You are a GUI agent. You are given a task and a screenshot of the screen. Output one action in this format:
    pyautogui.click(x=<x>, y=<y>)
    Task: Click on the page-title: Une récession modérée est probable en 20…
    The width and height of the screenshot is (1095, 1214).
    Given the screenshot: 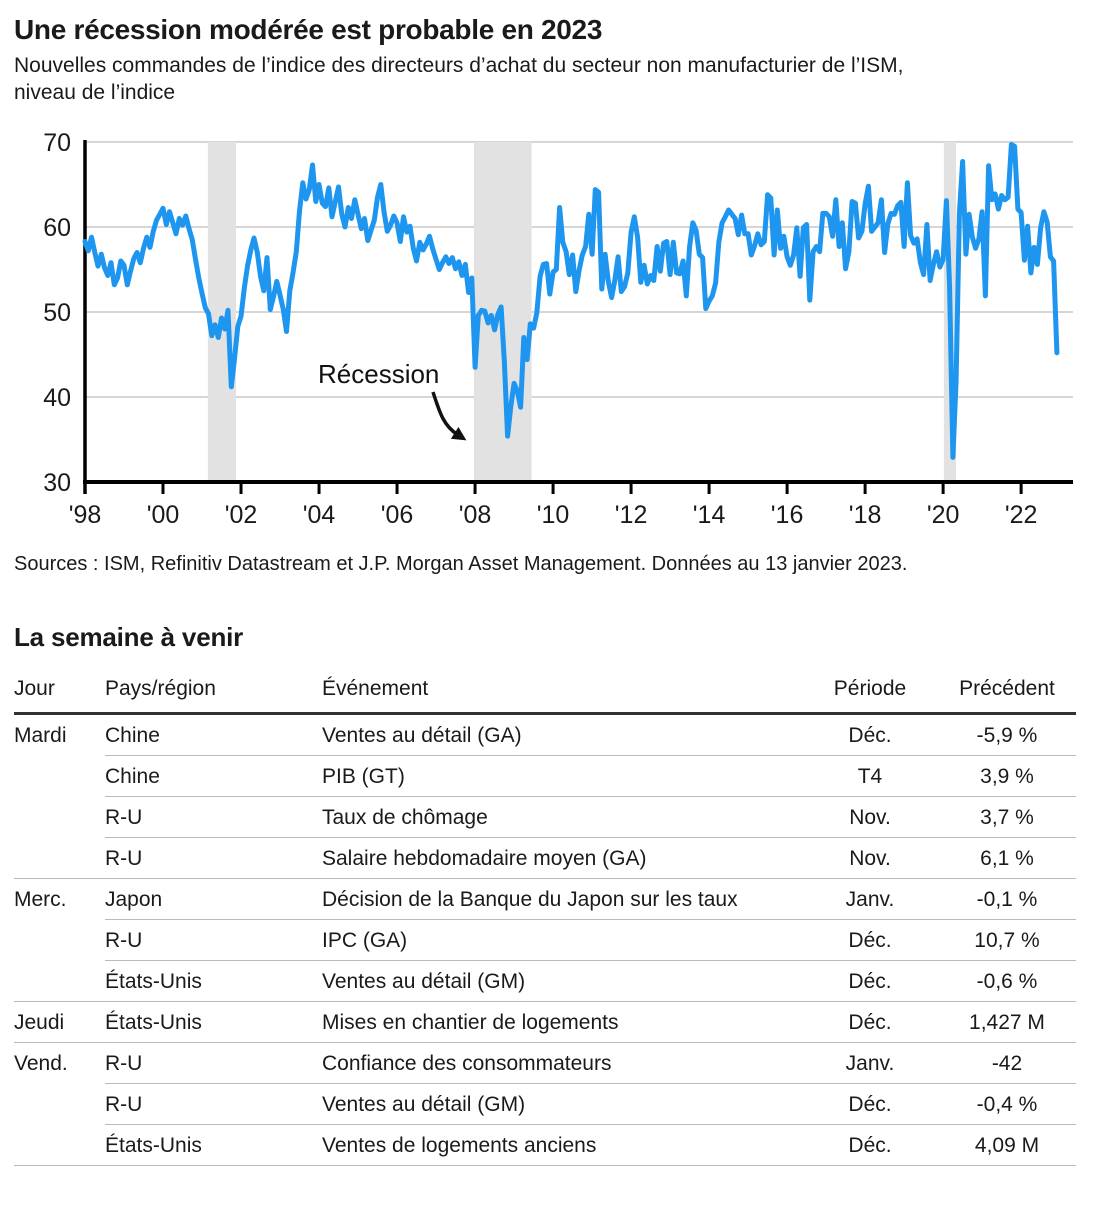 What is the action you would take?
    pyautogui.click(x=308, y=29)
    